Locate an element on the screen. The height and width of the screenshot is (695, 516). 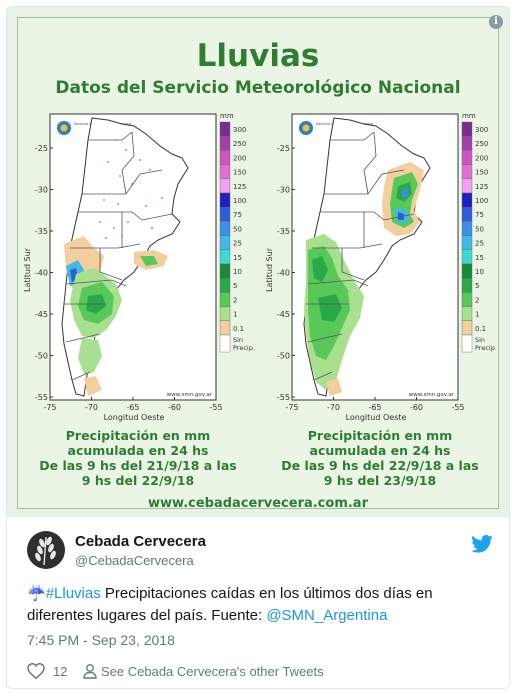
info-icon: i is located at coordinates (496, 22).